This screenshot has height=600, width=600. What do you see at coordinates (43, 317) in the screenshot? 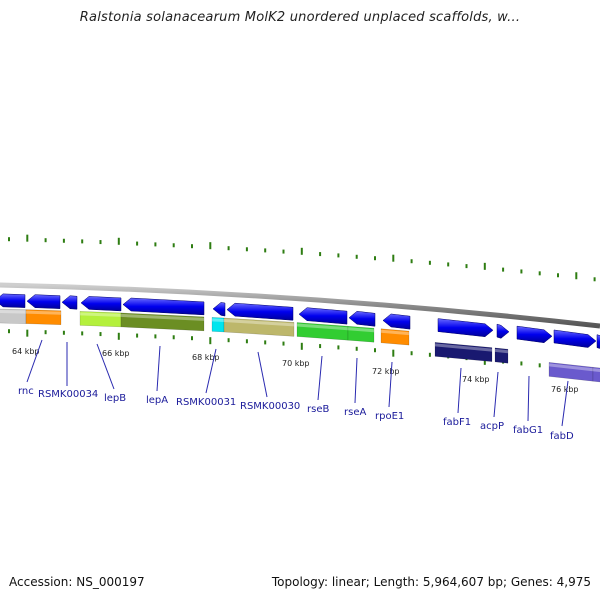
I see `gene-bar-RSMK00034` at bounding box center [43, 317].